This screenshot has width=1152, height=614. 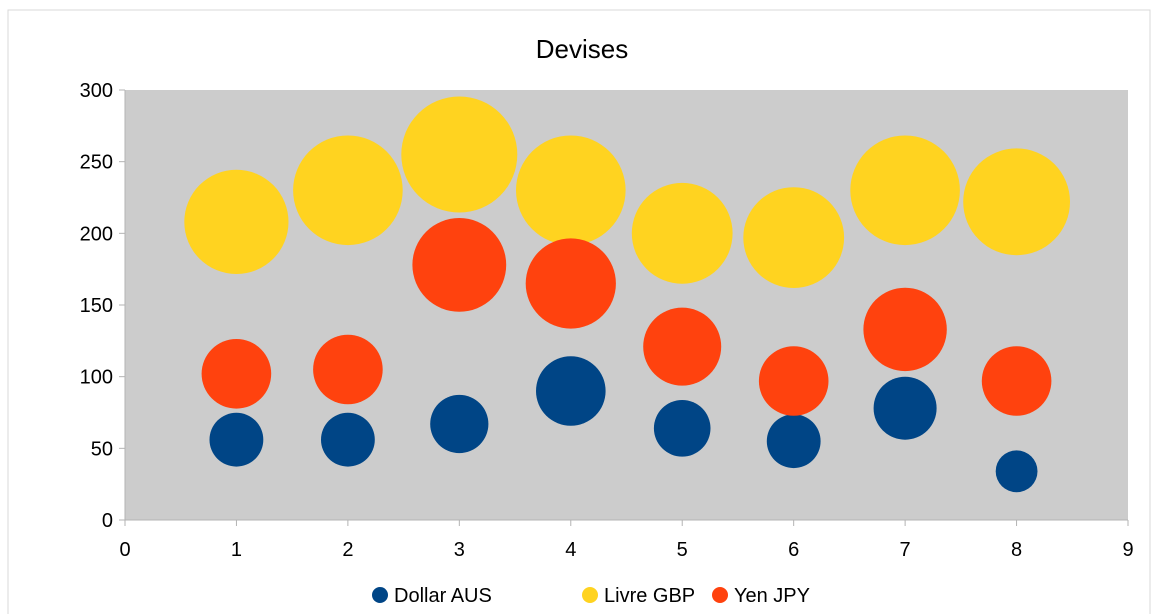 What do you see at coordinates (905, 550) in the screenshot?
I see `x-tick-label: 7` at bounding box center [905, 550].